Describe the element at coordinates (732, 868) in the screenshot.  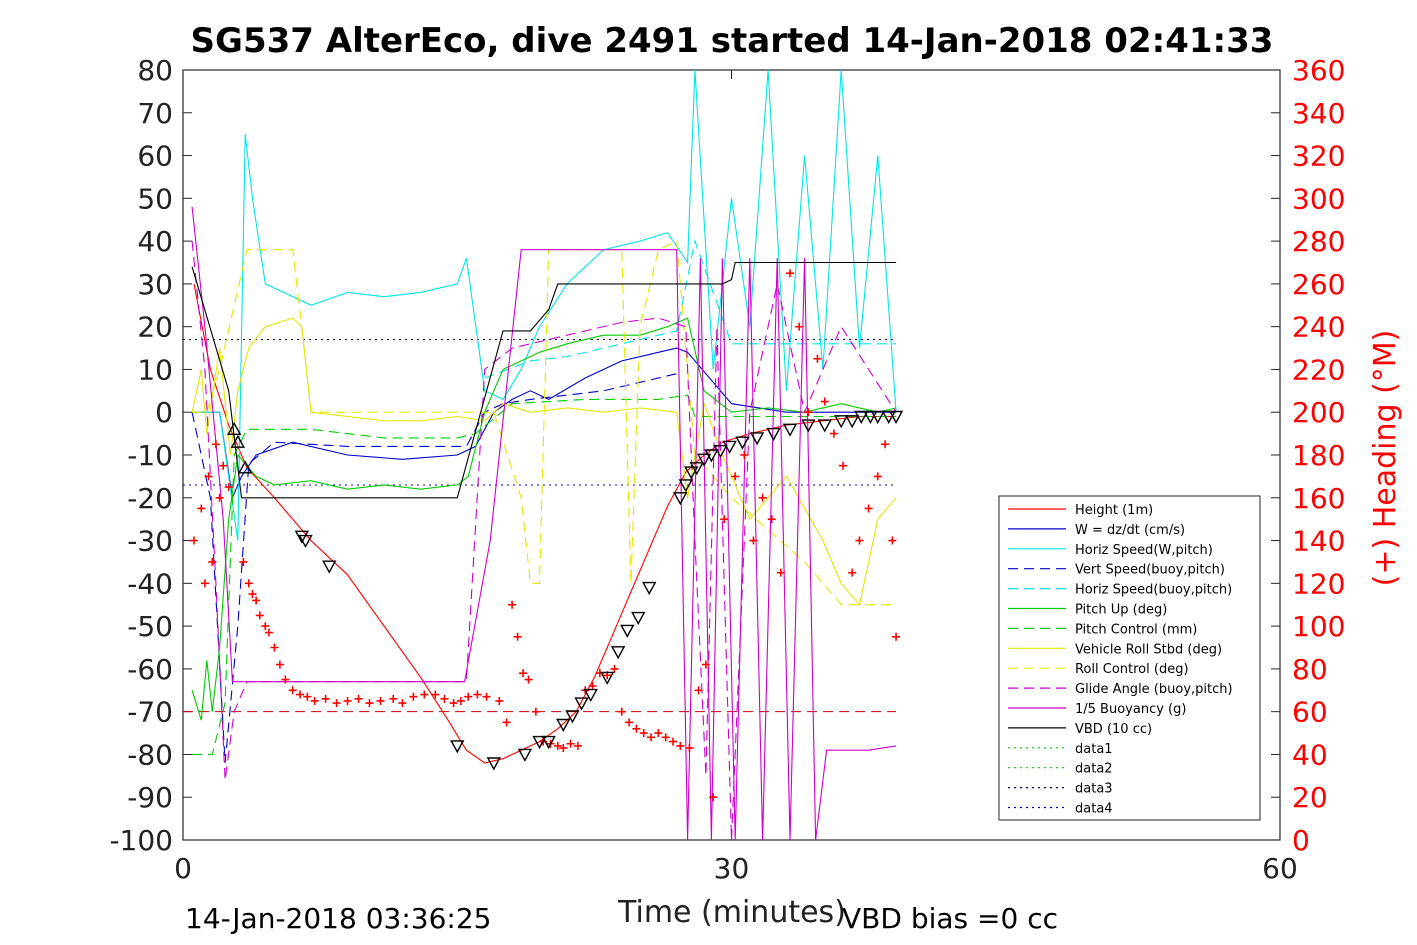
I see `x-tick-label: 30` at that location.